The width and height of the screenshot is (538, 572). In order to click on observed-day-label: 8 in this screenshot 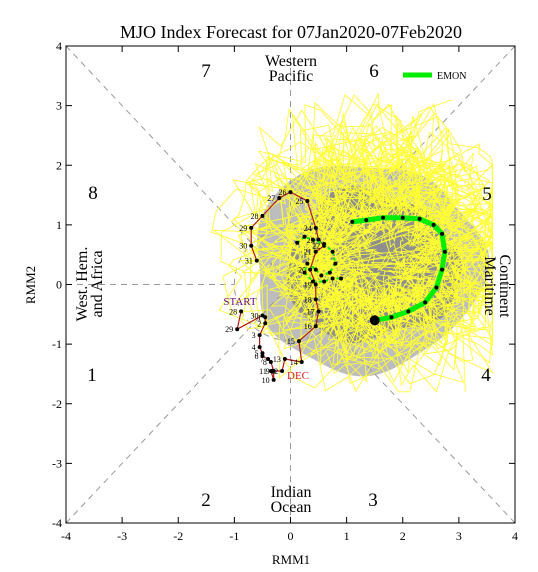, I will do `click(265, 362)`.